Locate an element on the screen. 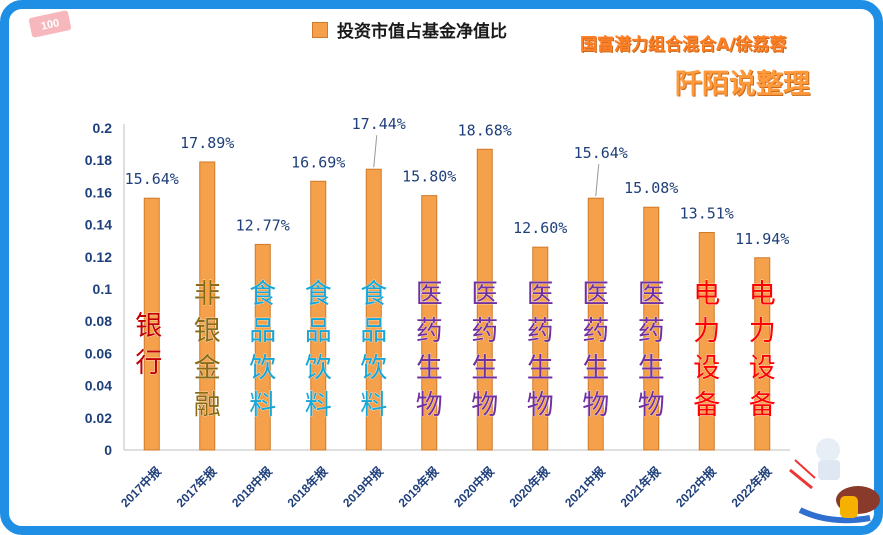  x-tick-label: 2019中报 is located at coordinates (362, 487).